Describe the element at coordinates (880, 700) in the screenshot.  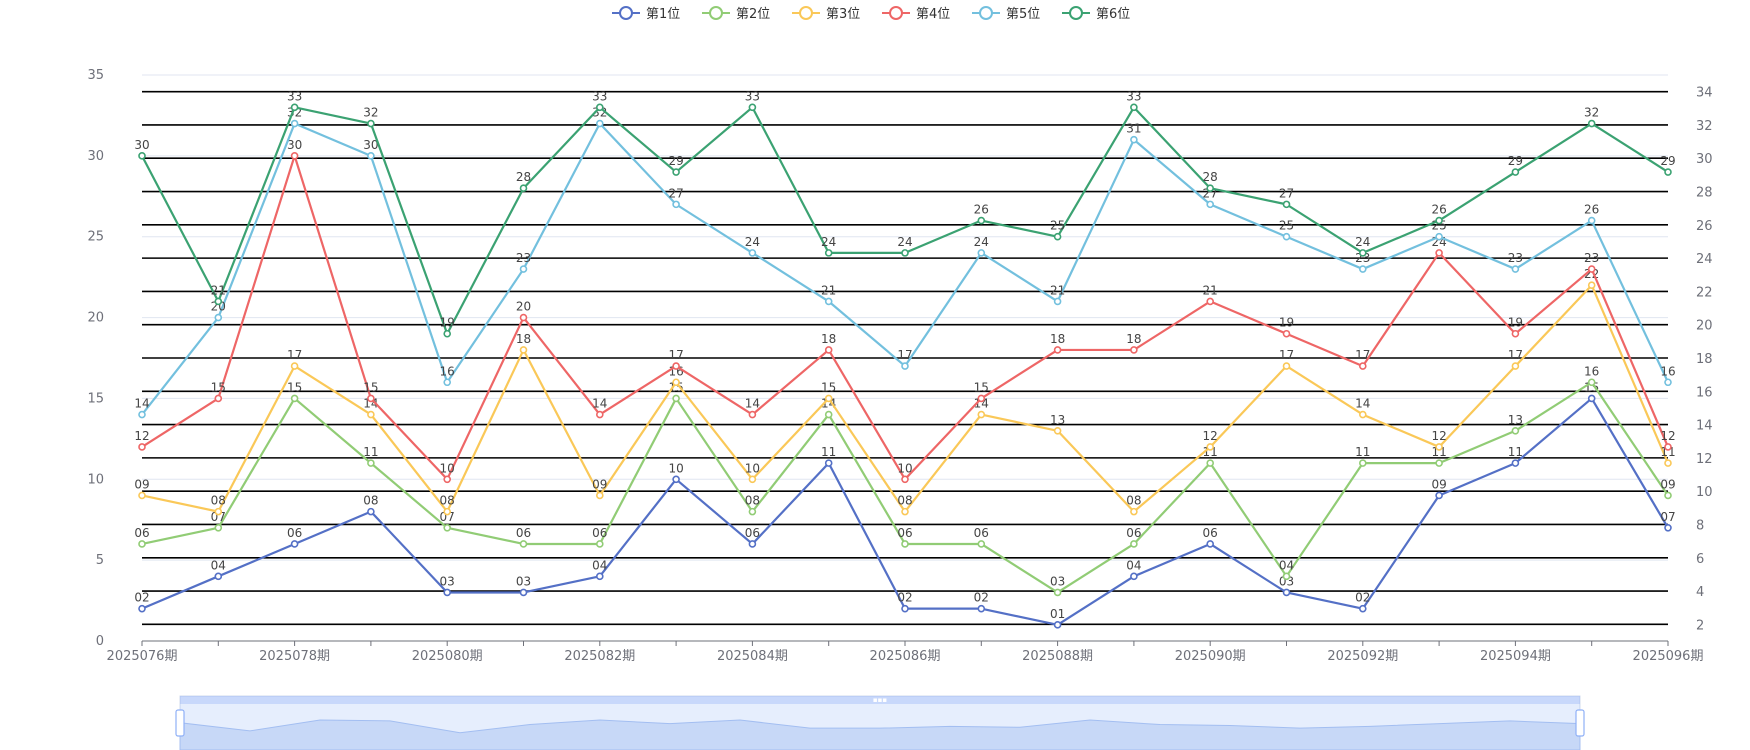
I see `slider-move-bar` at that location.